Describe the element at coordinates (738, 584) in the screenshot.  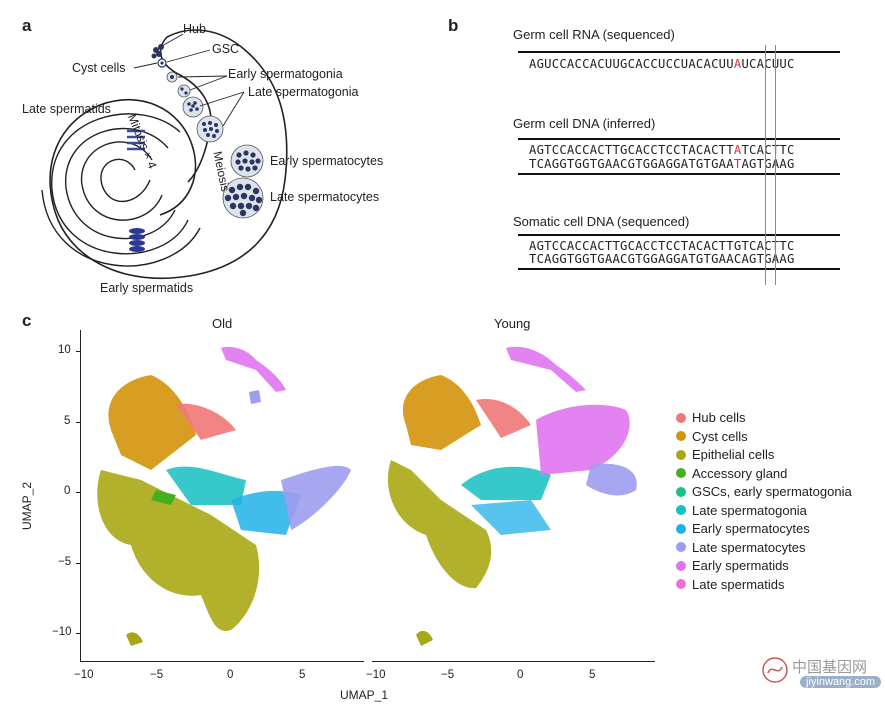
I see `legend-label: Late spermatids` at that location.